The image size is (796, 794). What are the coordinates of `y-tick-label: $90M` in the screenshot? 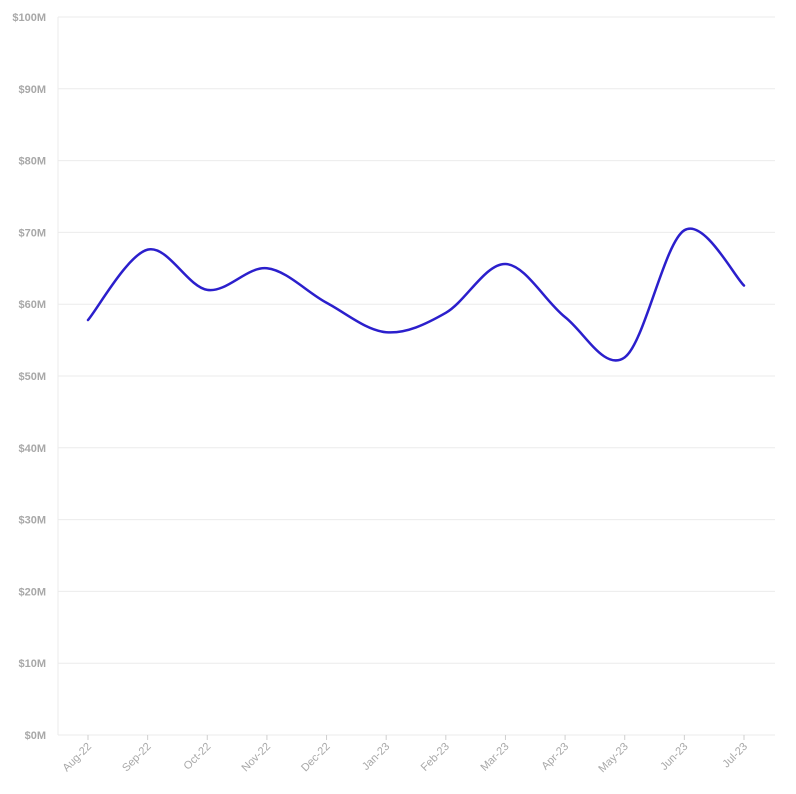 It's located at (32, 90).